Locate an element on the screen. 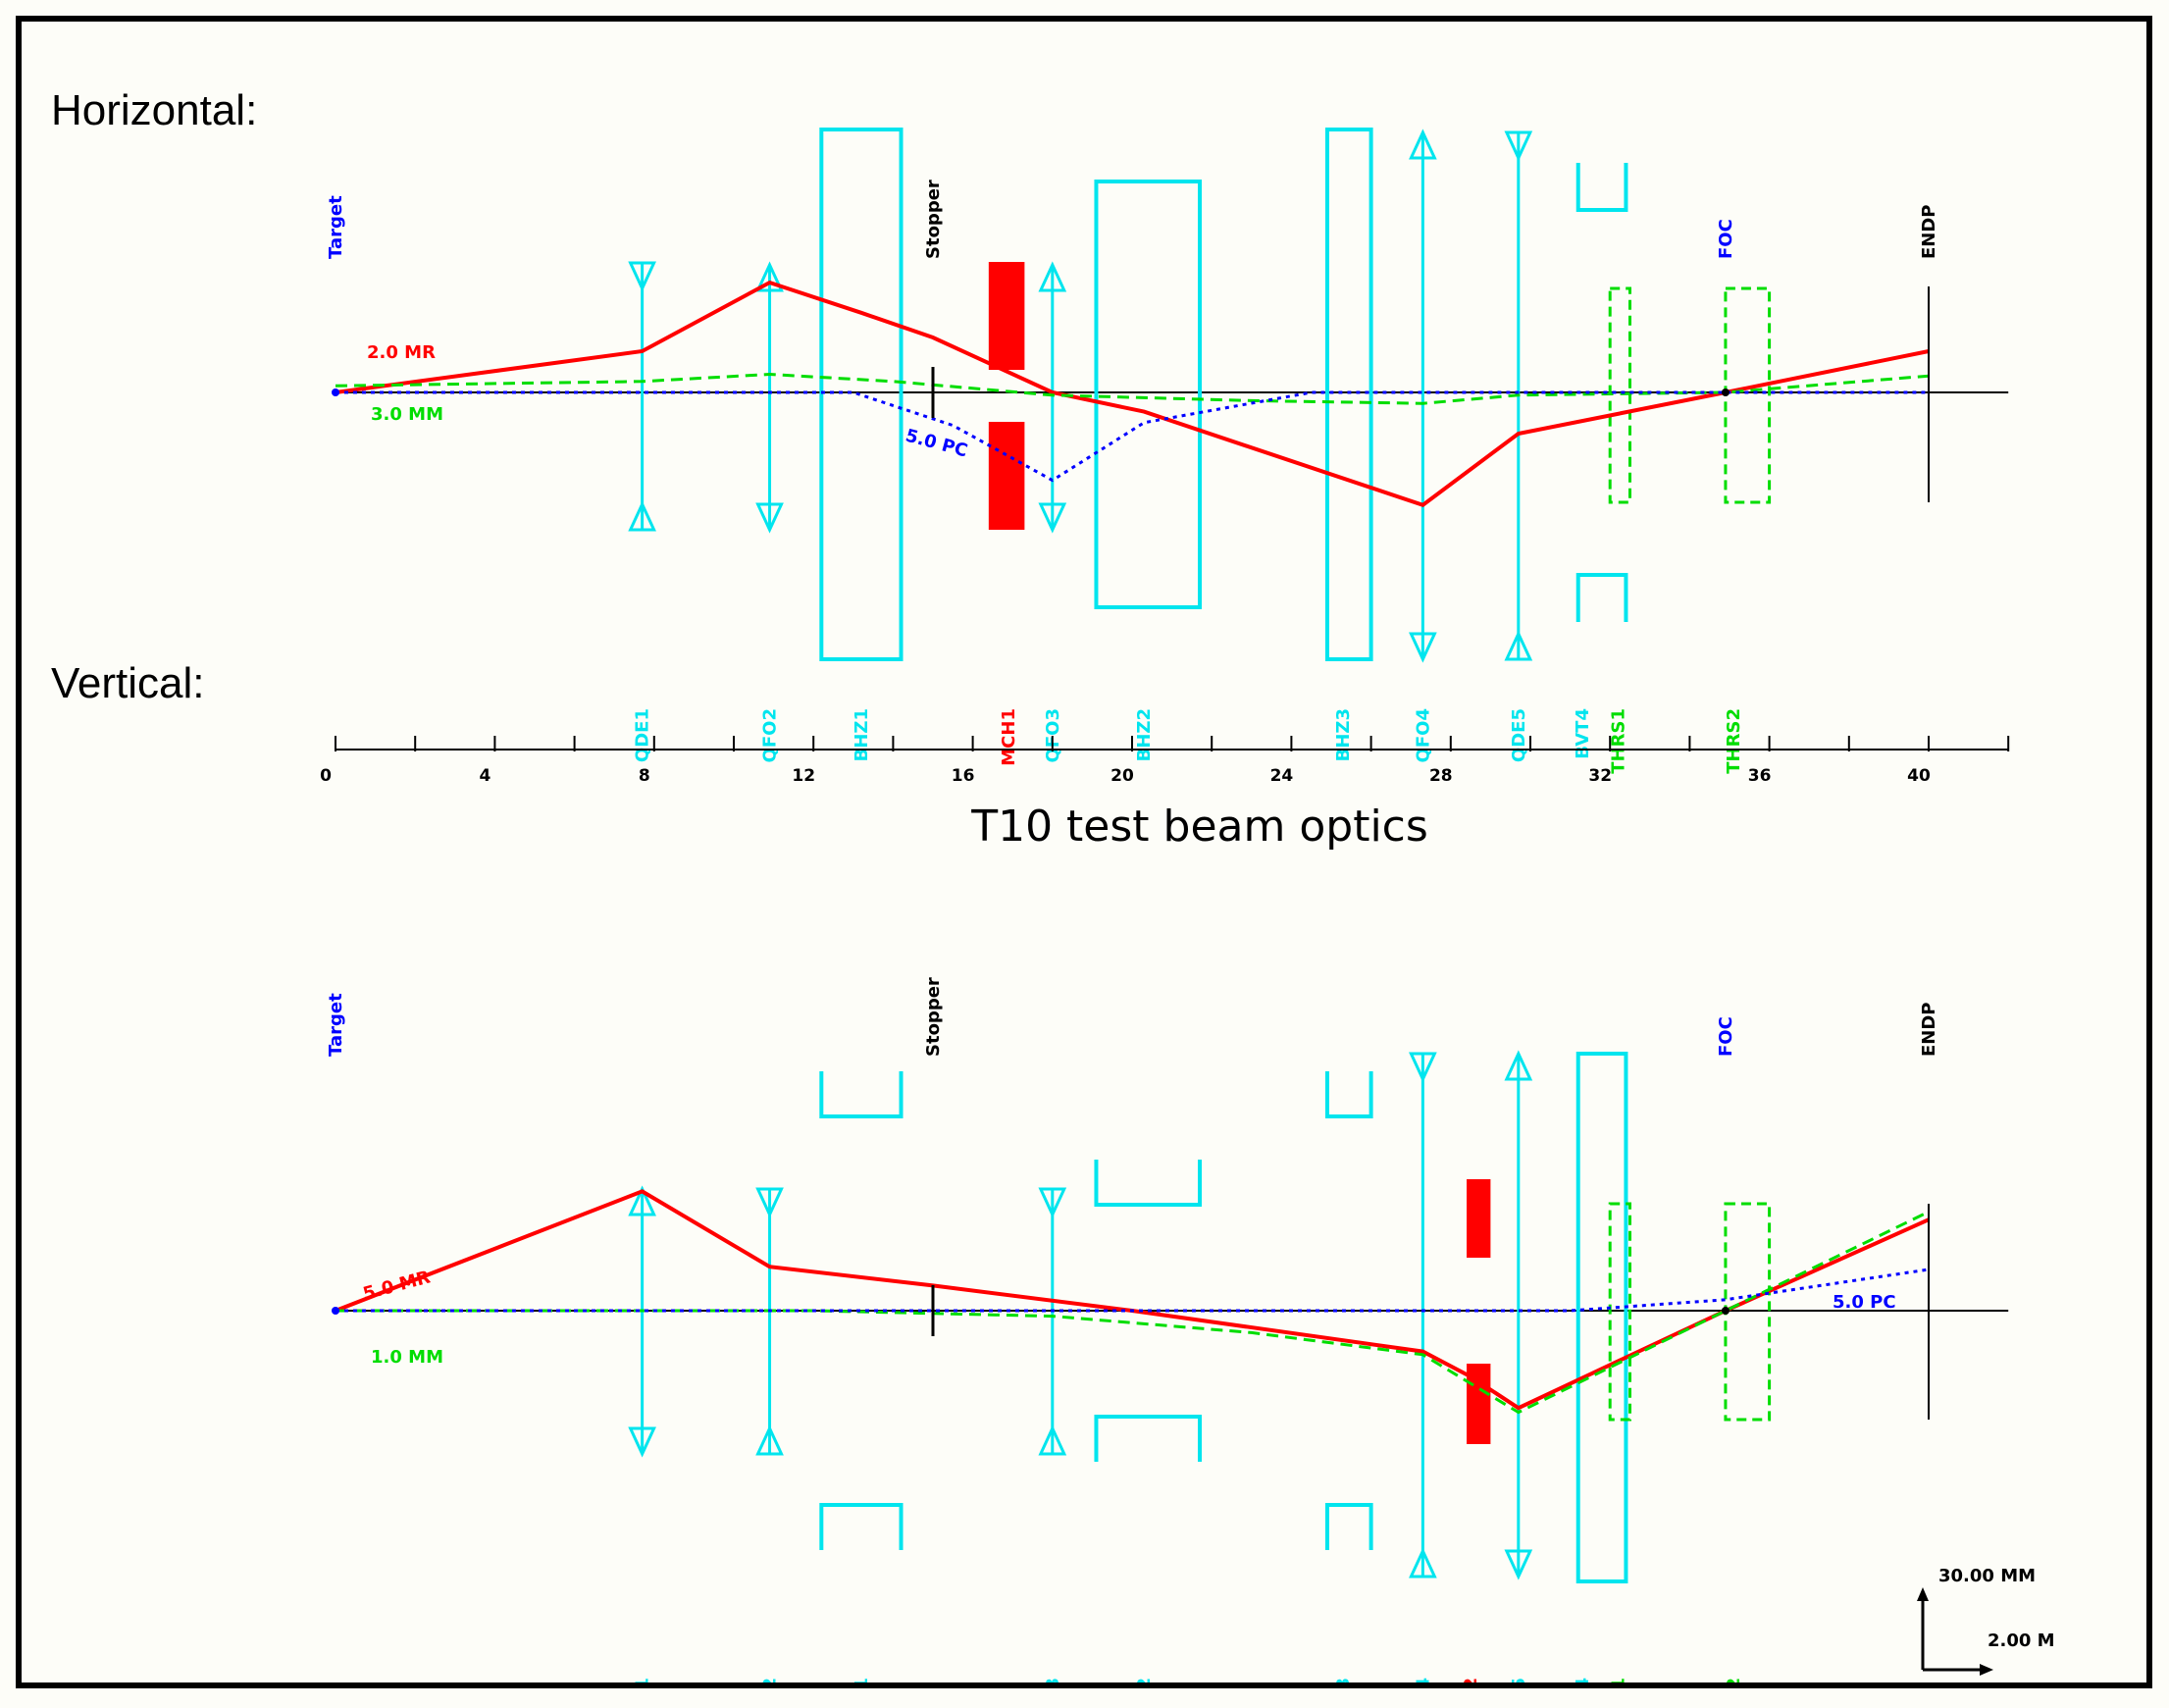 This screenshot has height=1708, width=2169. mch1-upper-jaw is located at coordinates (1006, 316).